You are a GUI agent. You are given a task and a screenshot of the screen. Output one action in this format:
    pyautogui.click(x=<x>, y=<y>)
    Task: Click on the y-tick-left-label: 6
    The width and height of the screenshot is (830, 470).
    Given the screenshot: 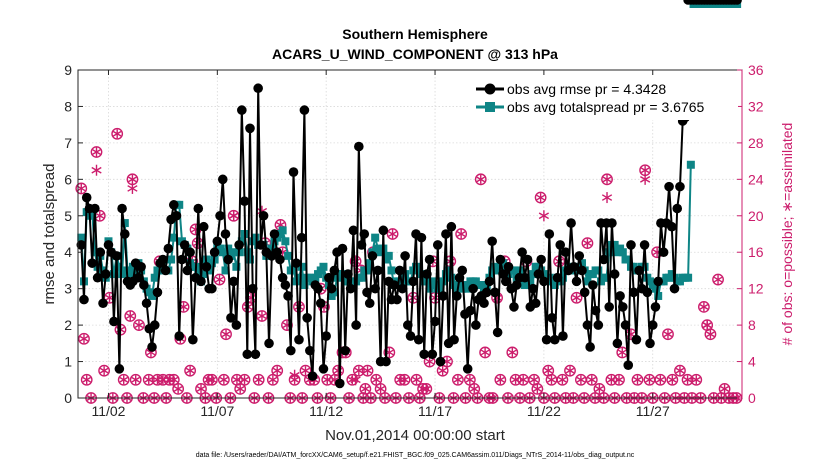 What is the action you would take?
    pyautogui.click(x=68, y=179)
    